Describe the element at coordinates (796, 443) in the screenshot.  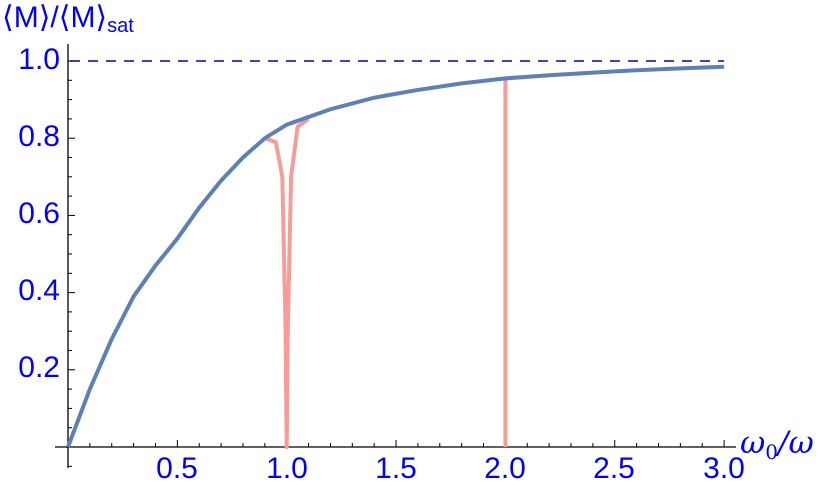
I see `x-axis-label-tail: /ω` at that location.